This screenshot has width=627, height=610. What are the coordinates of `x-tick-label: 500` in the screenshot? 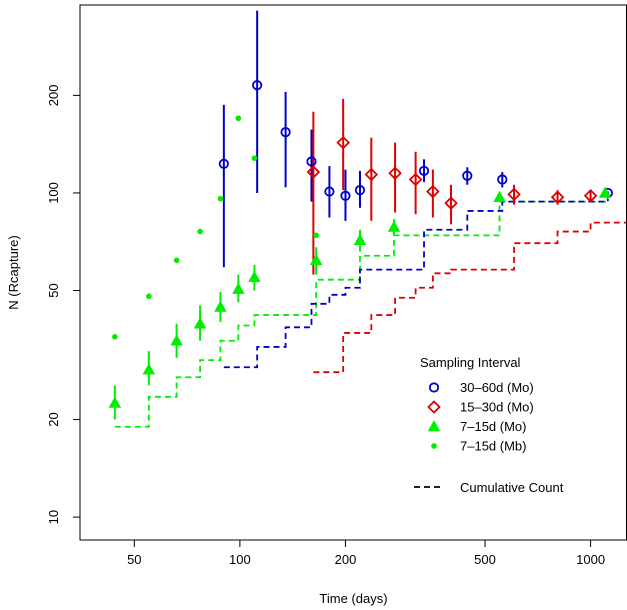 It's located at (485, 559).